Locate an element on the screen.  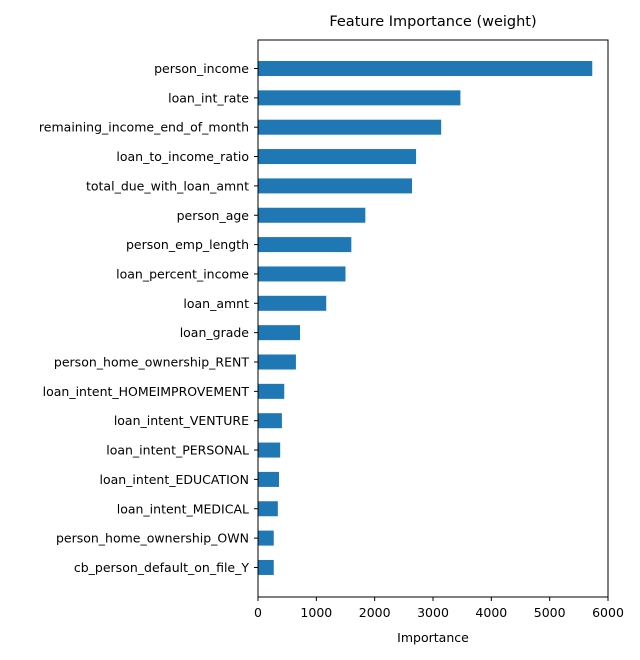
bar-person_income is located at coordinates (425, 68).